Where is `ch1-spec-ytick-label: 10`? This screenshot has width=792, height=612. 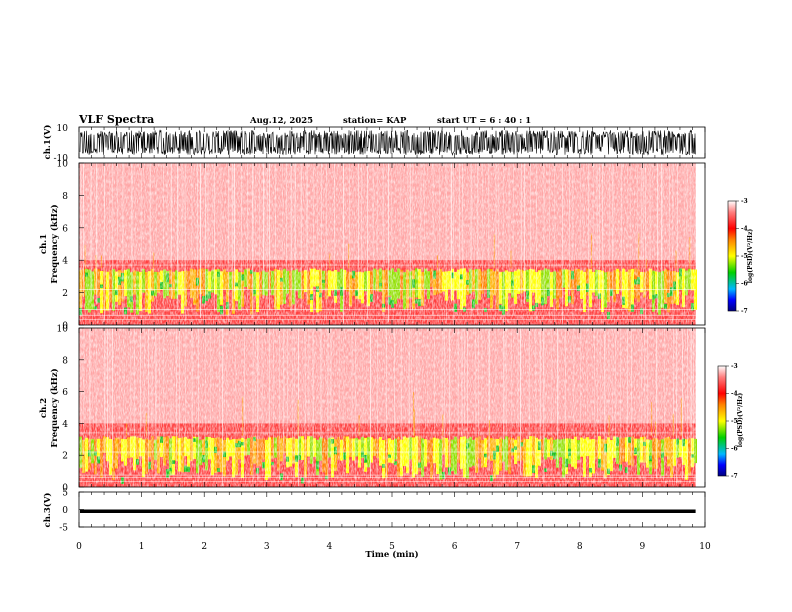 ch1-spec-ytick-label: 10 is located at coordinates (63, 165).